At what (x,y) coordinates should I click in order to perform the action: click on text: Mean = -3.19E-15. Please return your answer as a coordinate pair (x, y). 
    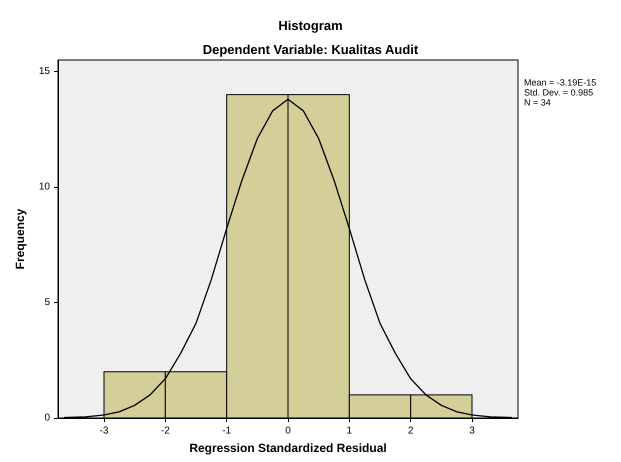
    Looking at the image, I should click on (560, 83).